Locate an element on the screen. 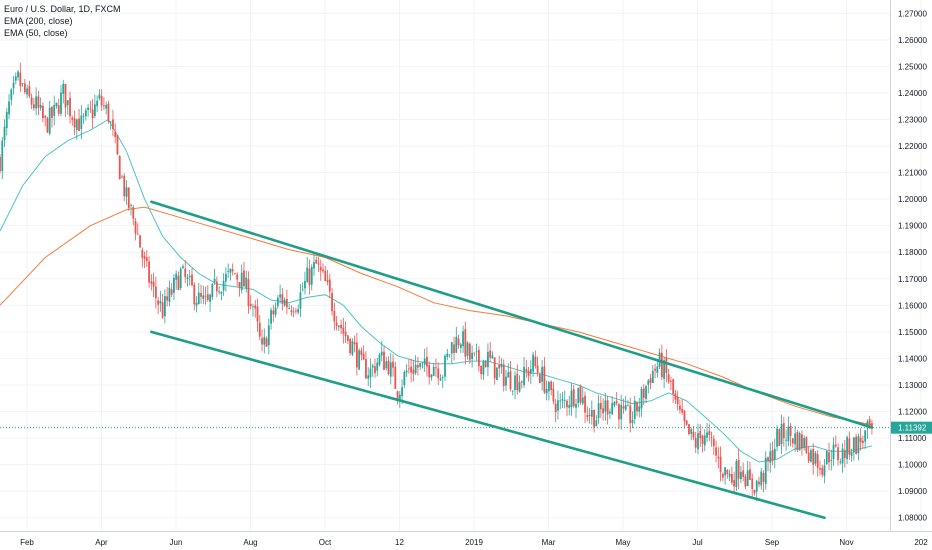  x-axis: Feb Apr Jun Aug Oct 12 2019 Mar May Jul Sep Nov 202 is located at coordinates (474, 542).